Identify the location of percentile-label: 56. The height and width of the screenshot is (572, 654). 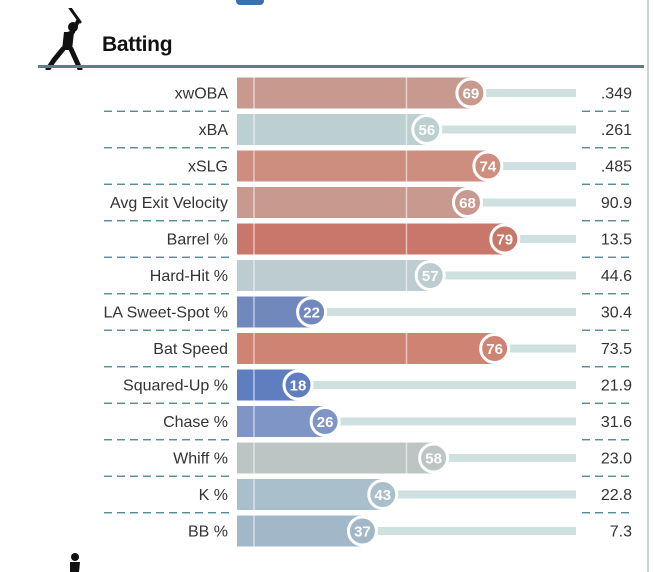
(426, 130).